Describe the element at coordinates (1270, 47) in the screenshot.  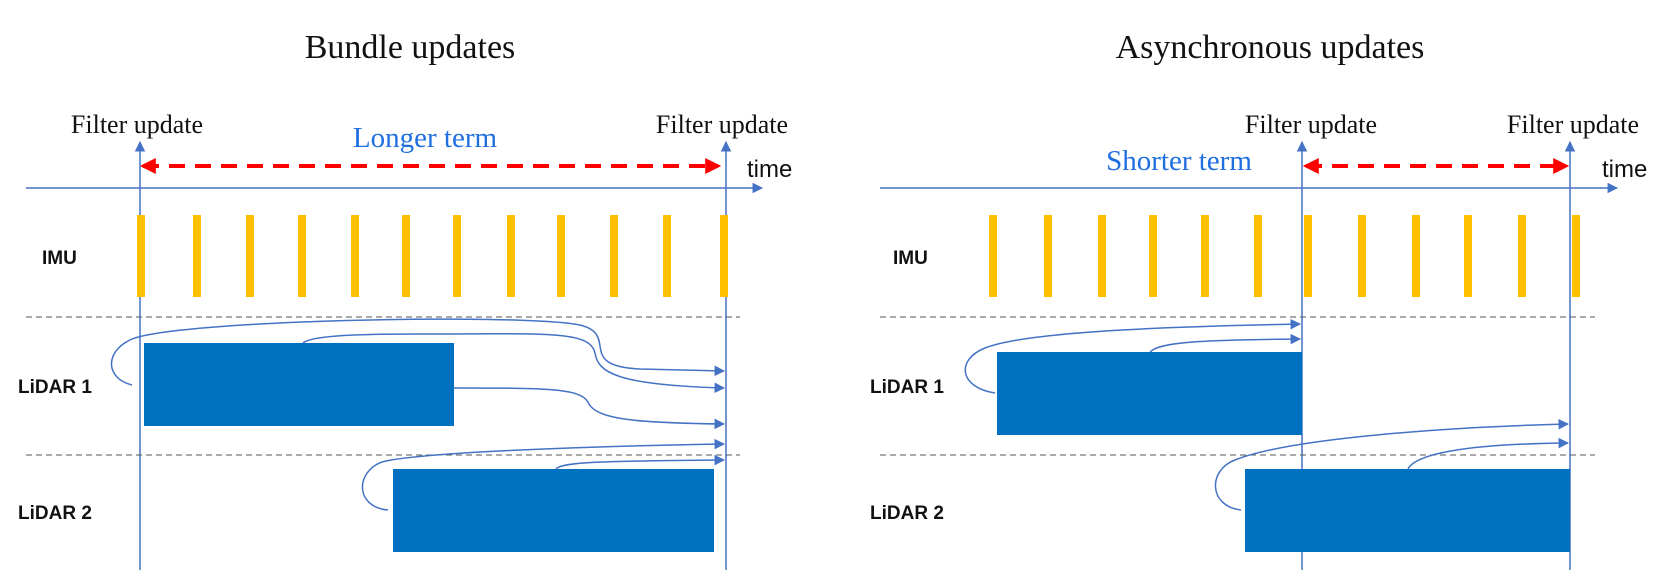
I see `panel-title: Asynchronous updates` at that location.